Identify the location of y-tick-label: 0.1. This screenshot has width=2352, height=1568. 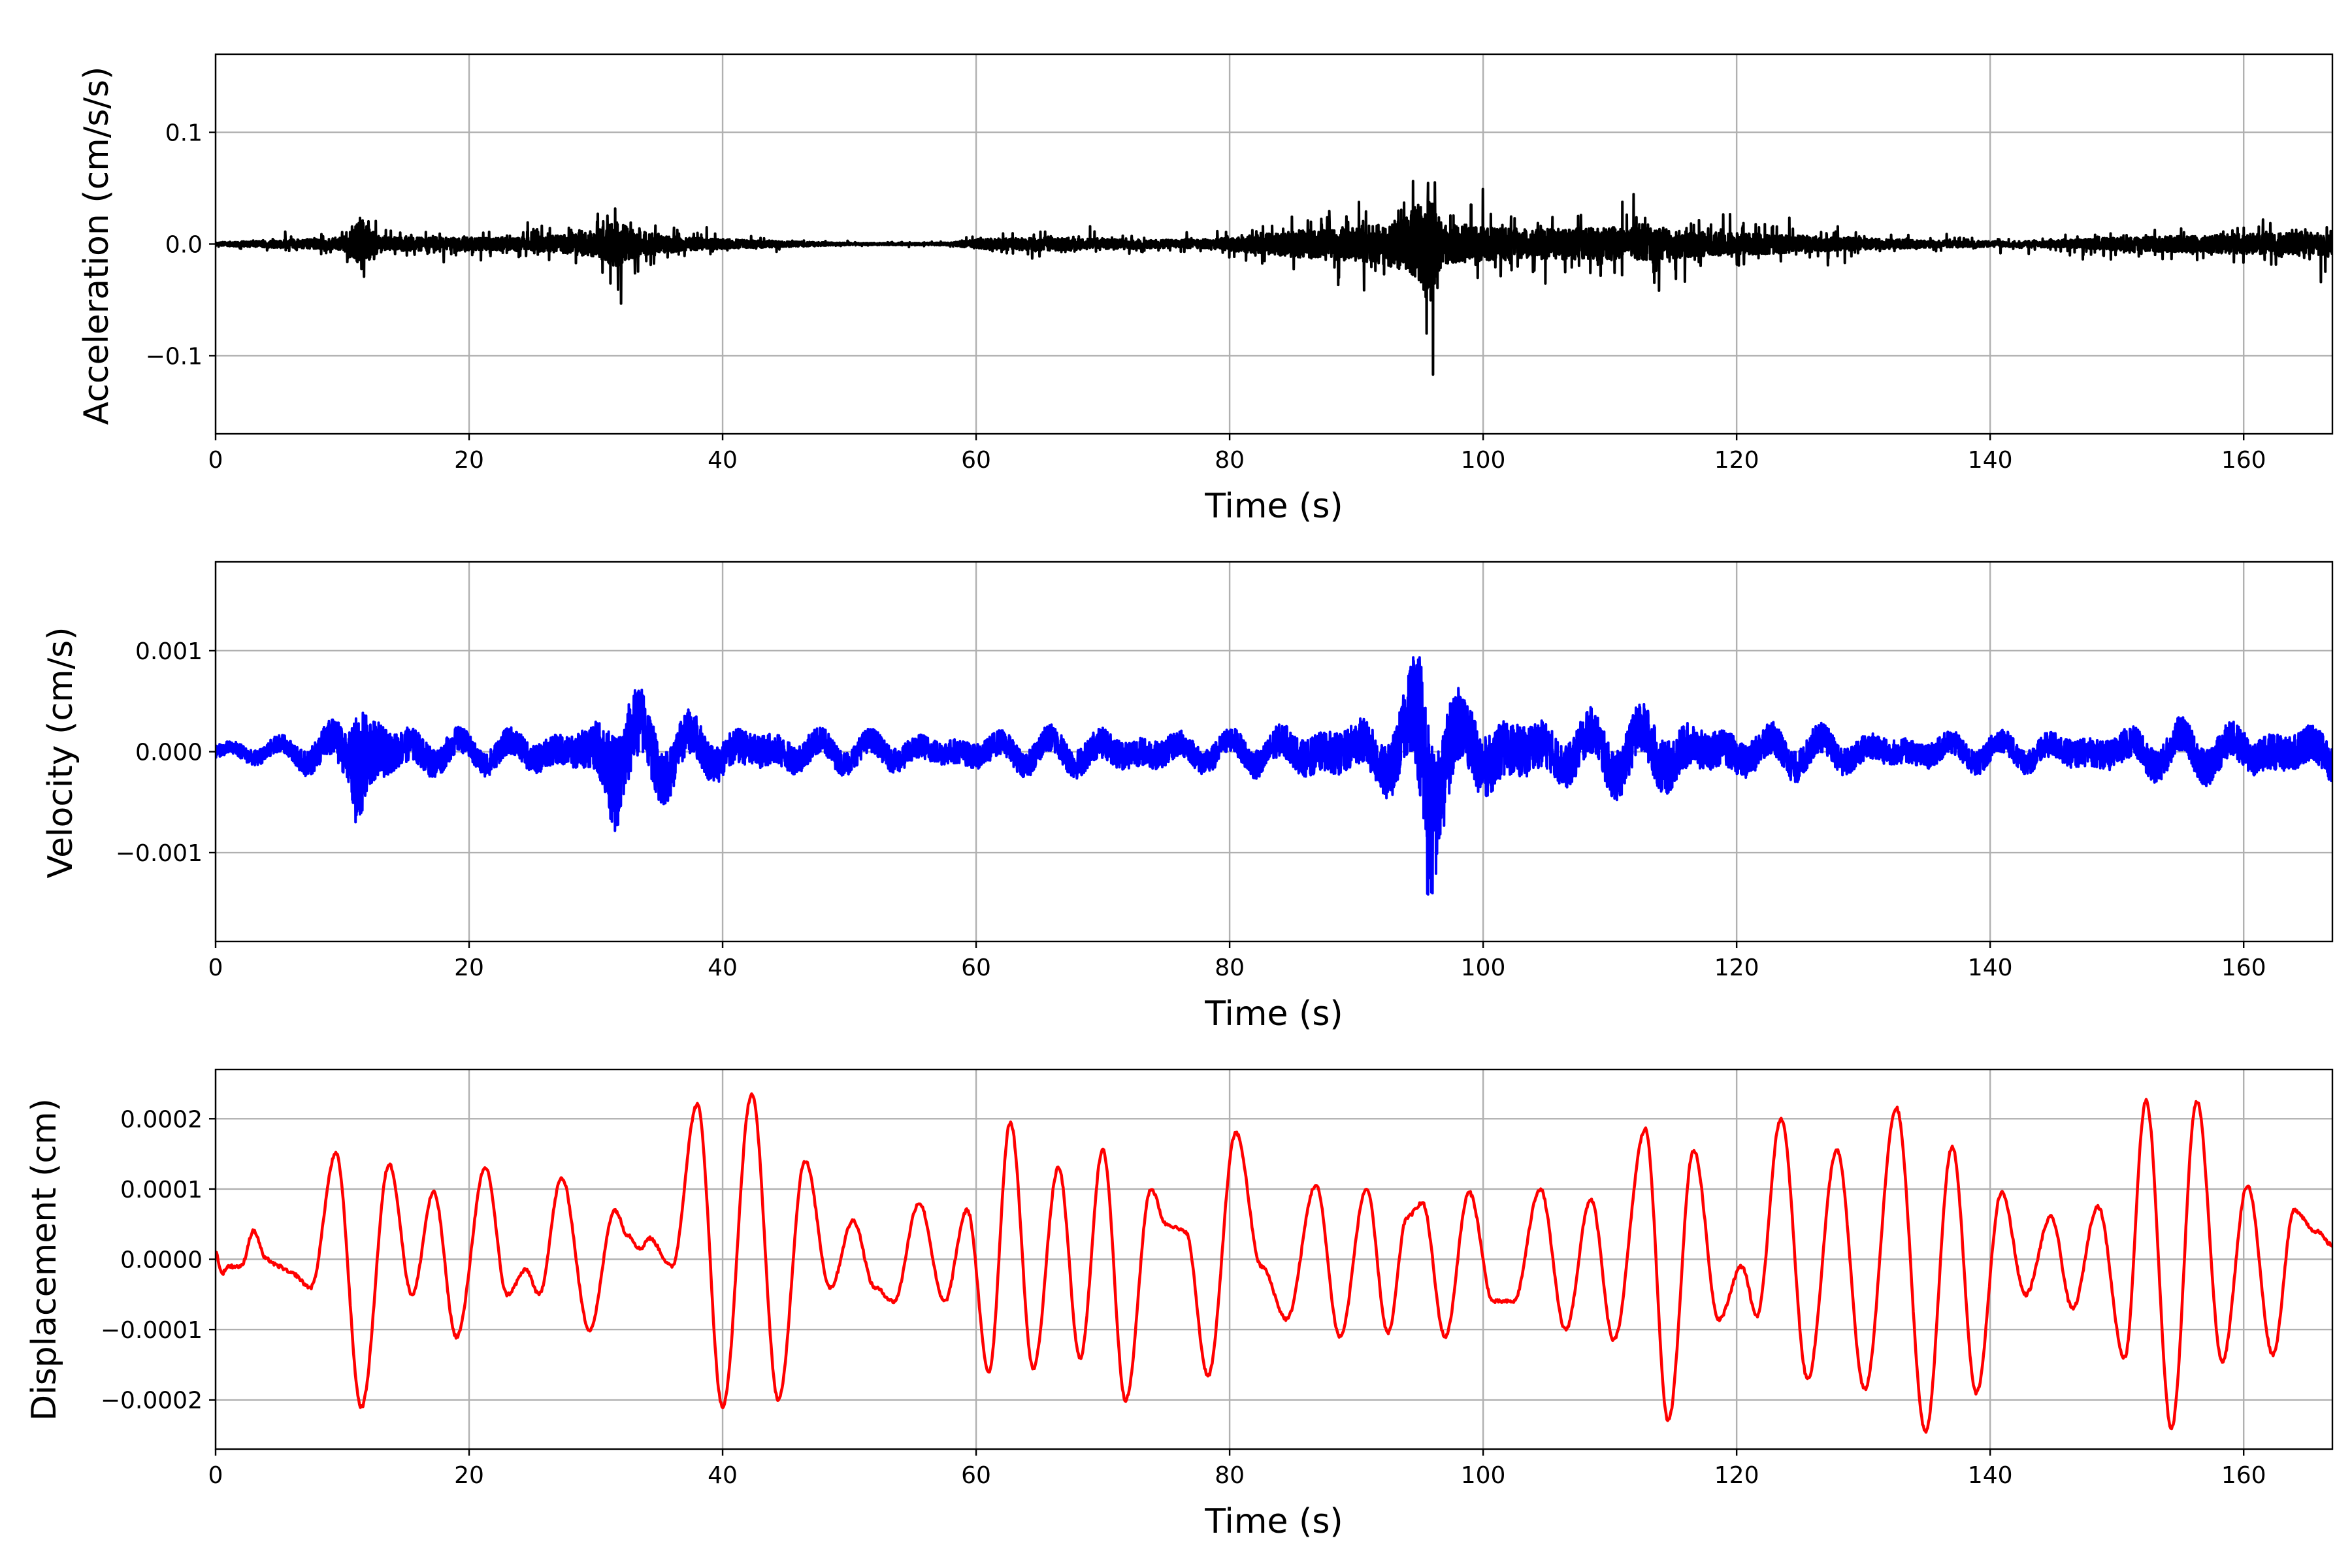
(184, 133).